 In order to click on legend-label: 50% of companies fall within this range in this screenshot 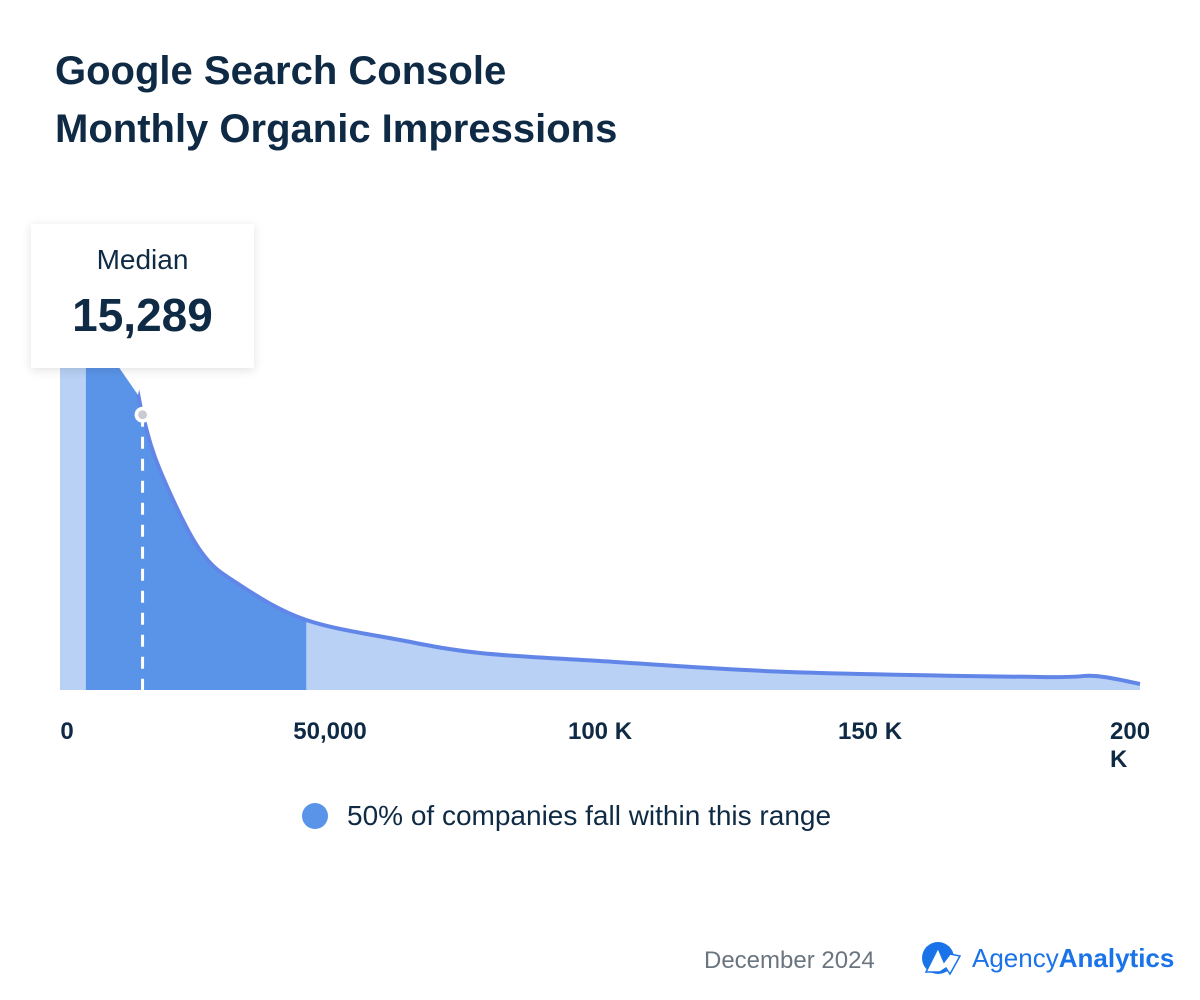, I will do `click(589, 815)`.